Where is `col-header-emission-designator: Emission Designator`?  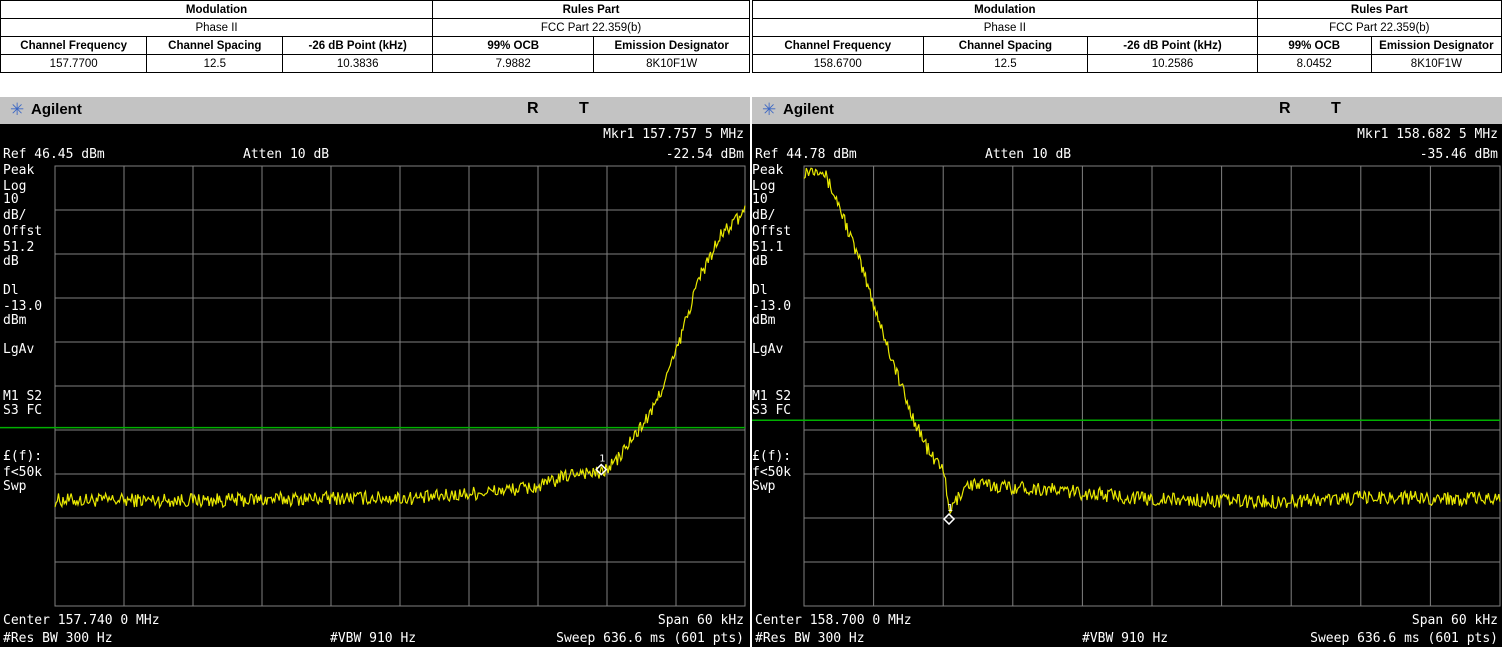 col-header-emission-designator: Emission Designator is located at coordinates (671, 45).